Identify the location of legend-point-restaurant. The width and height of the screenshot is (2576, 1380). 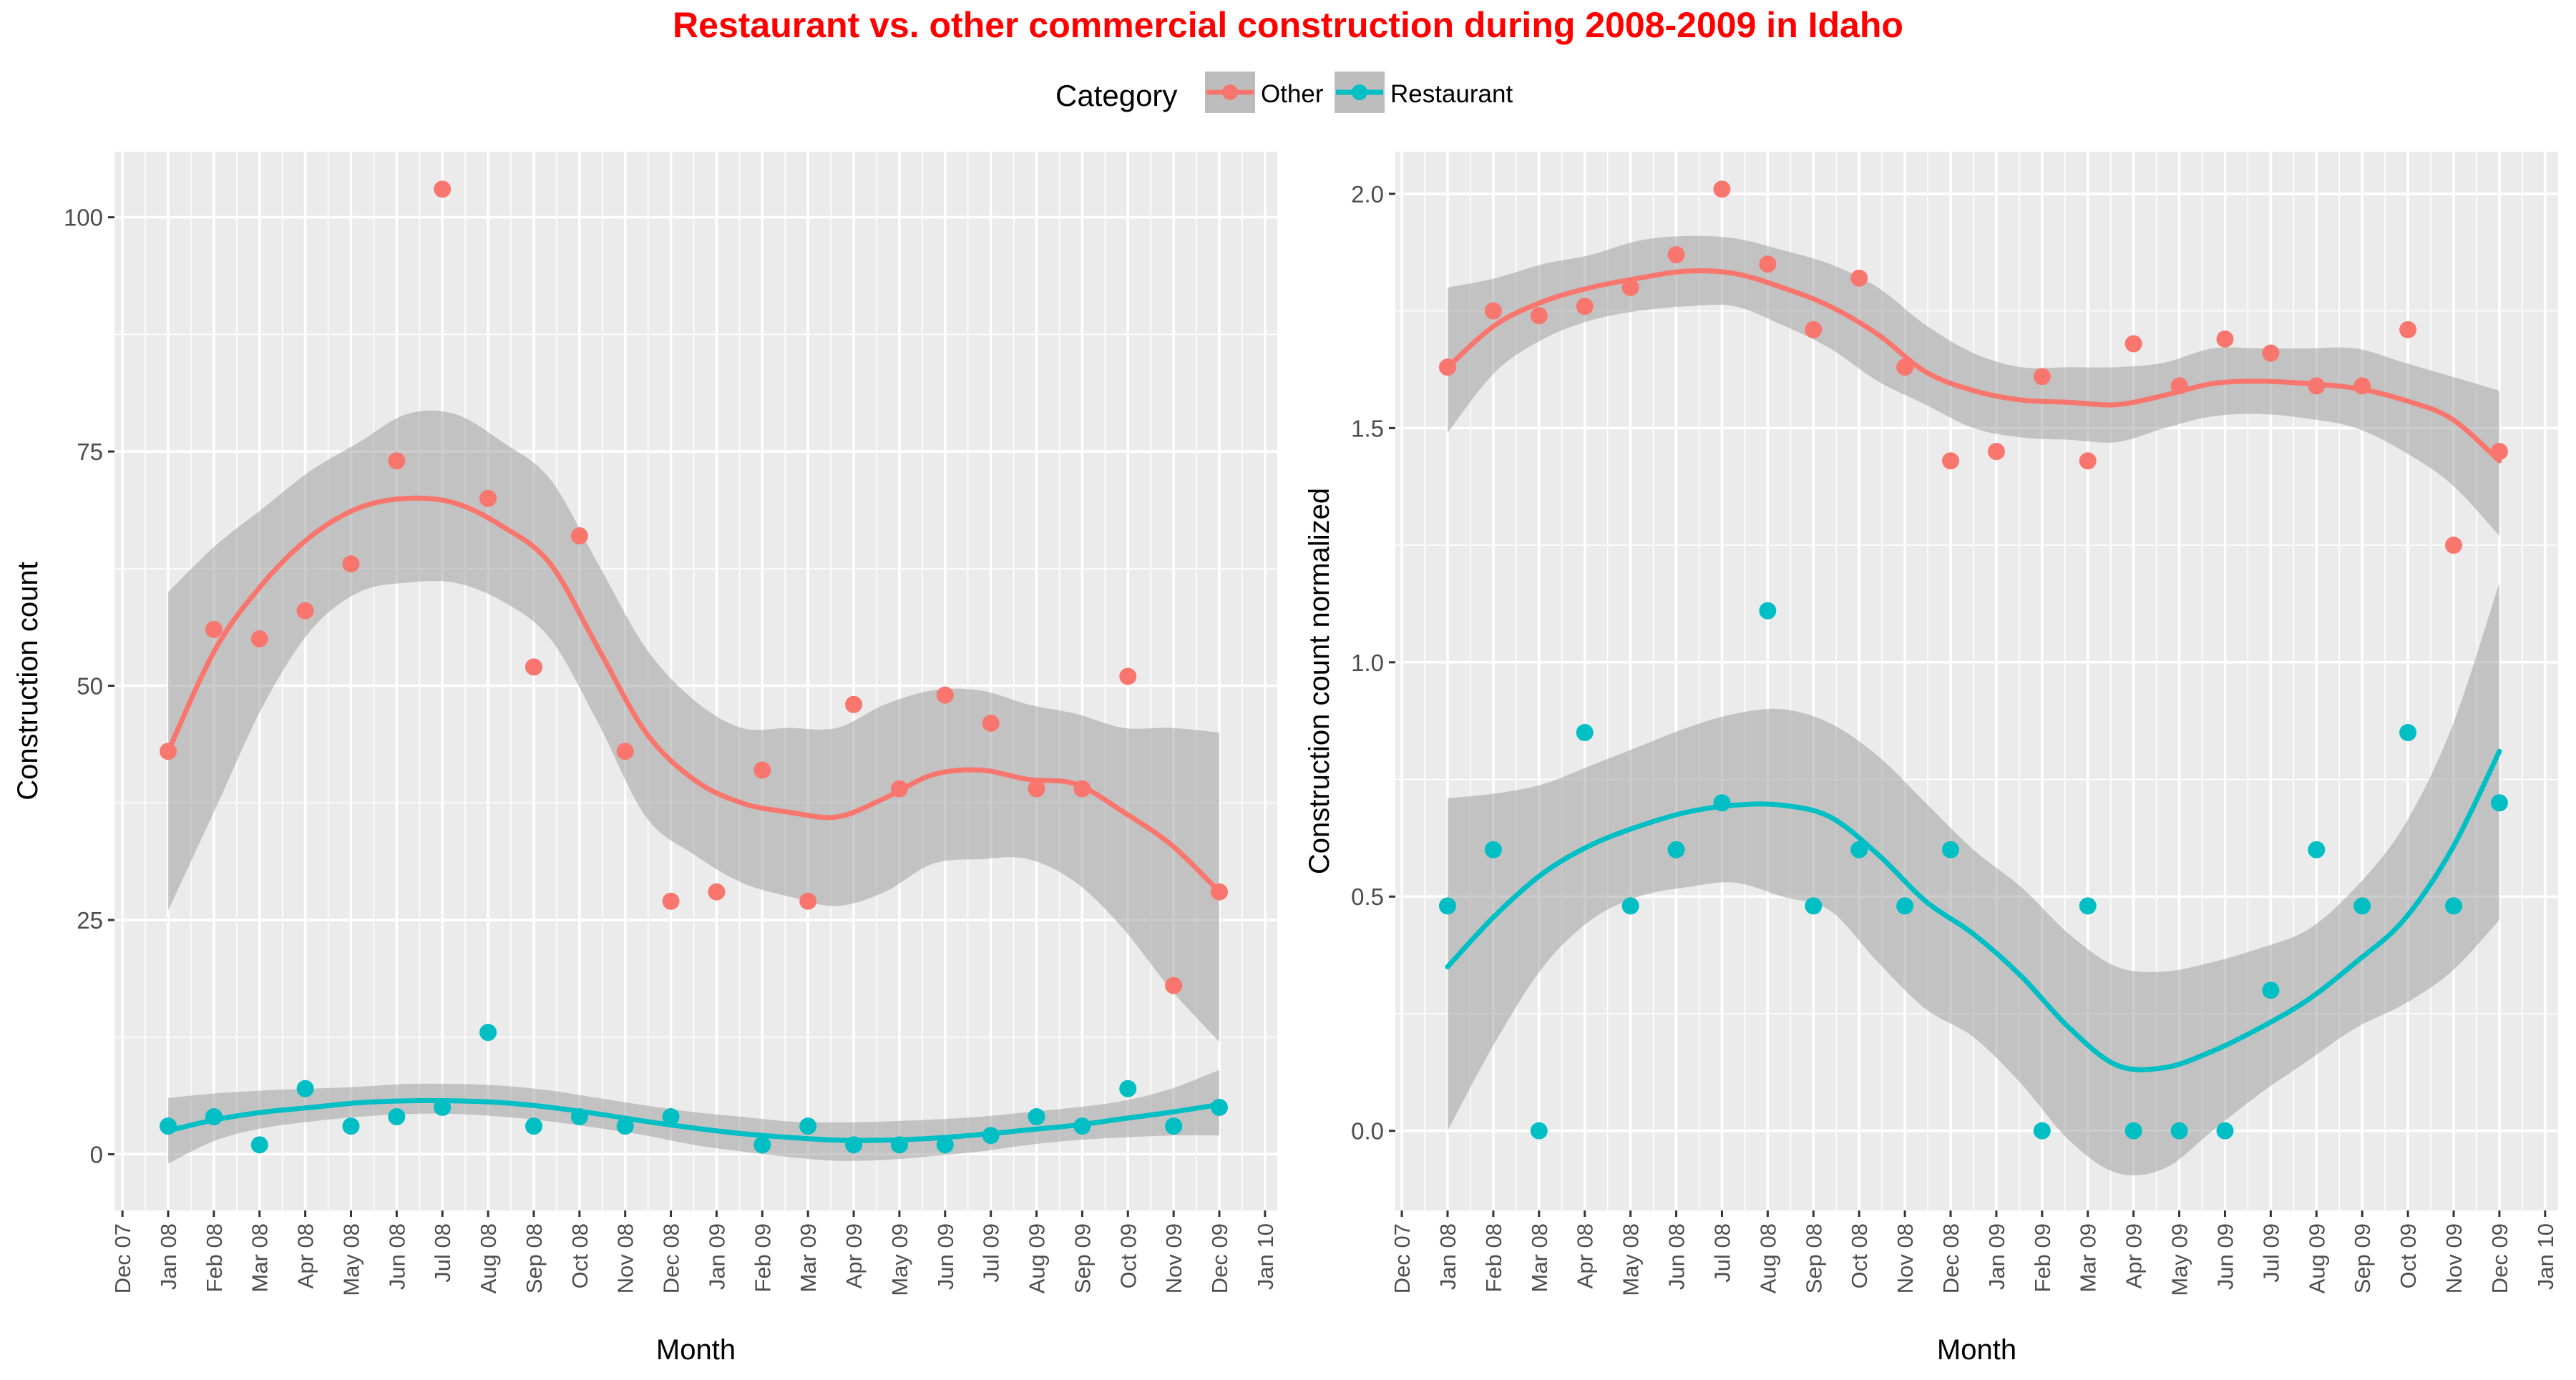
(1359, 92).